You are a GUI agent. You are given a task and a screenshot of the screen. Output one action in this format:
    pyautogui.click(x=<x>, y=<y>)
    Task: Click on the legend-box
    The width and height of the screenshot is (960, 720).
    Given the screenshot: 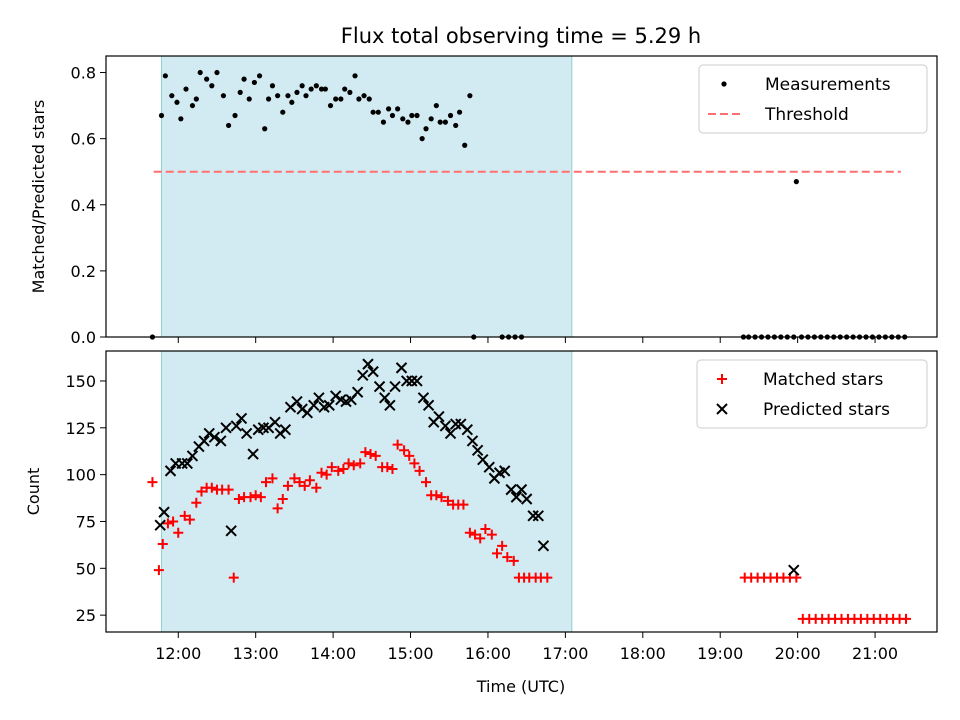 What is the action you would take?
    pyautogui.click(x=813, y=99)
    